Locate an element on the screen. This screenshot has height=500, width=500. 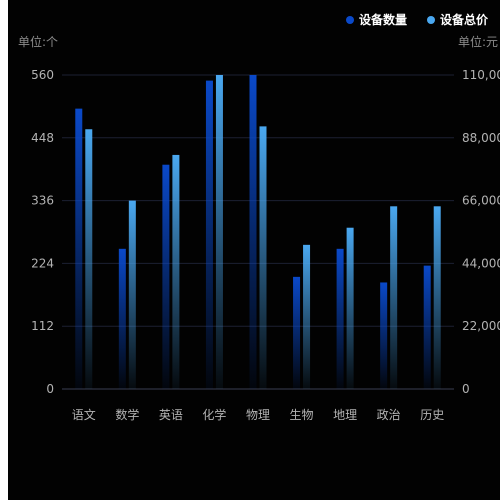
right-tick-label: 88,000 is located at coordinates (481, 138).